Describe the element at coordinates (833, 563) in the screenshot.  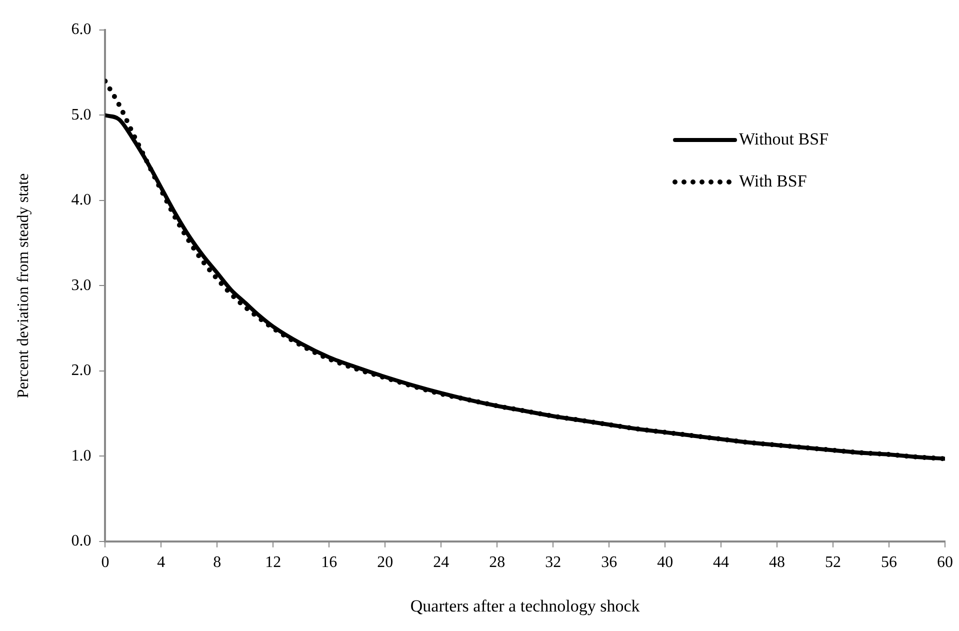
I see `x-tick-label: 52` at that location.